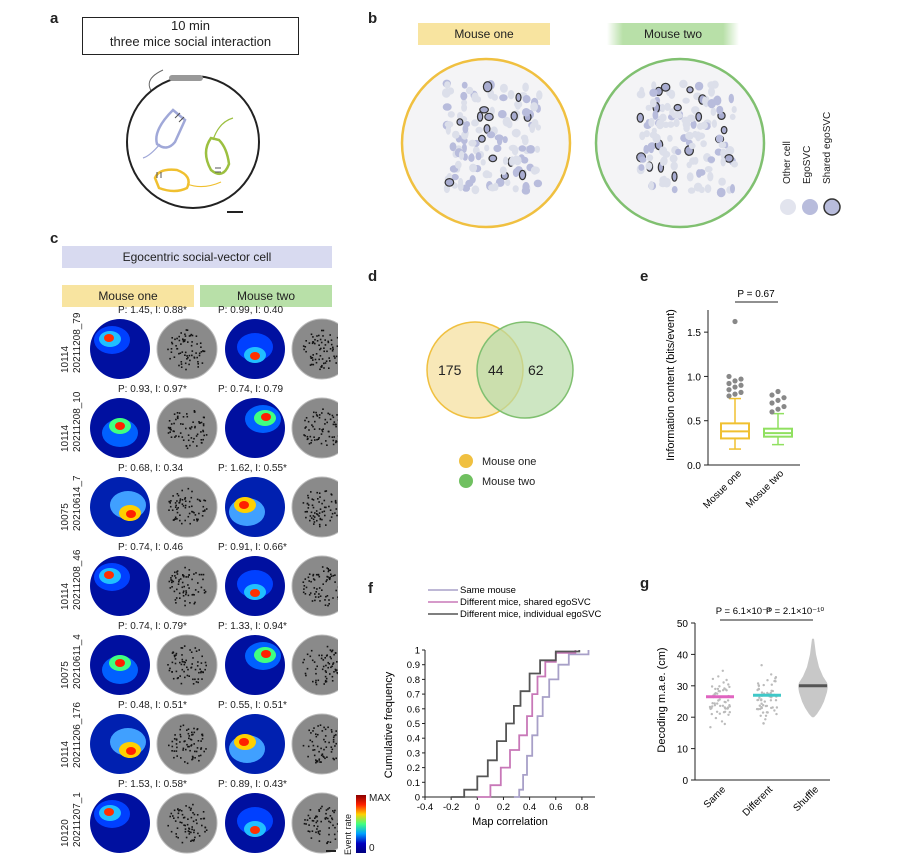 This screenshot has width=911, height=866. What do you see at coordinates (816, 140) in the screenshot?
I see `cell-type-legend: Other cell EgoSVC Shared egoSVC` at bounding box center [816, 140].